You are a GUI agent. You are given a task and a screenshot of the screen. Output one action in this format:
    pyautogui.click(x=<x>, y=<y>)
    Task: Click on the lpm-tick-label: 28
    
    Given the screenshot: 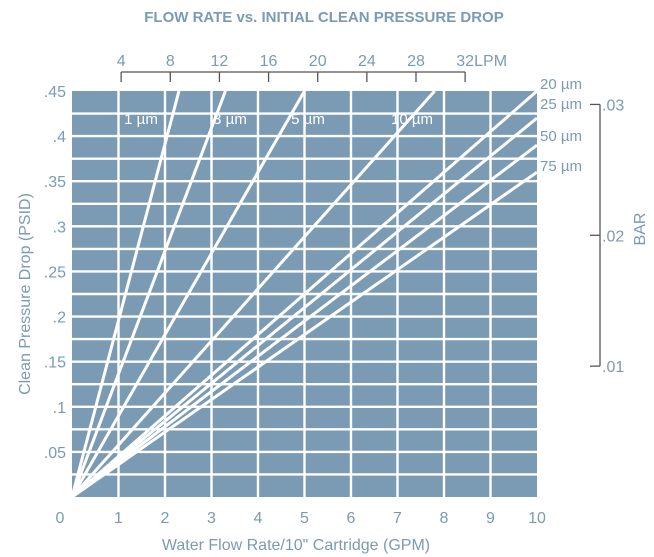 What is the action you would take?
    pyautogui.click(x=416, y=61)
    